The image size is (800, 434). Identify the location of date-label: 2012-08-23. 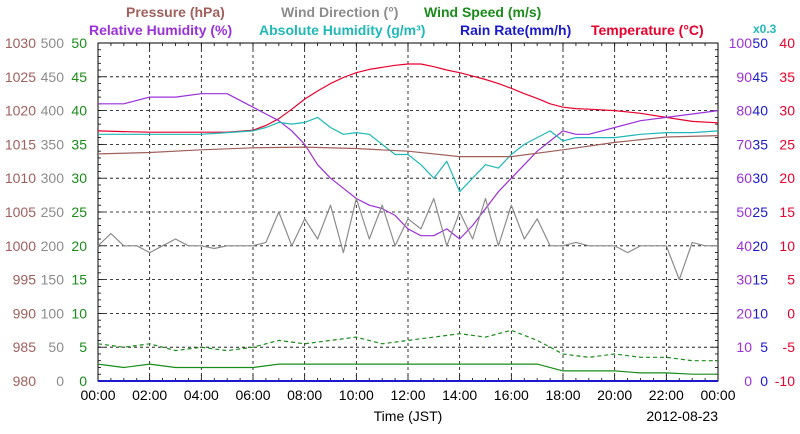
(682, 416).